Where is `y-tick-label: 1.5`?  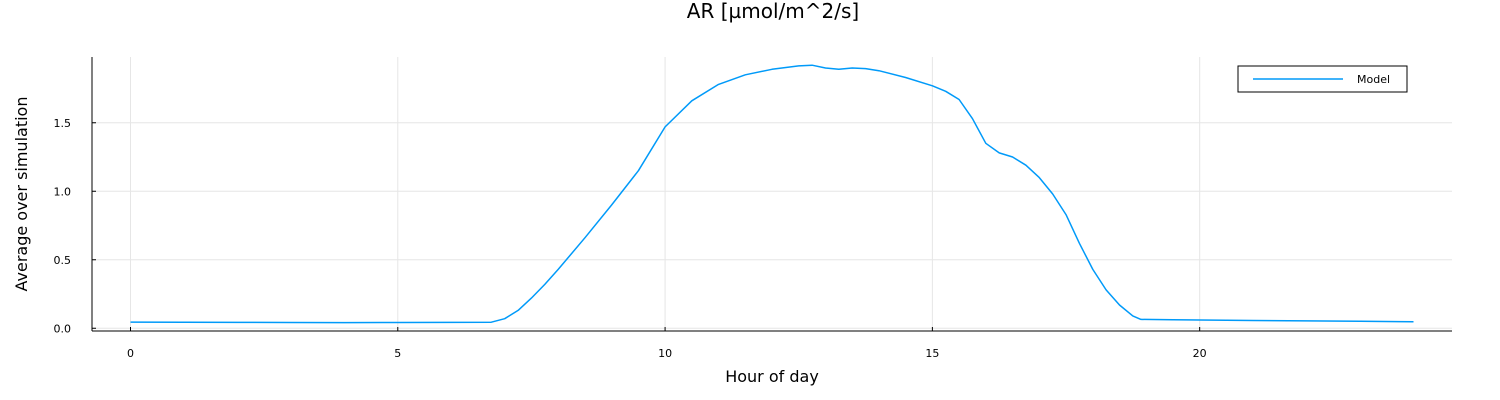
y-tick-label: 1.5 is located at coordinates (63, 123).